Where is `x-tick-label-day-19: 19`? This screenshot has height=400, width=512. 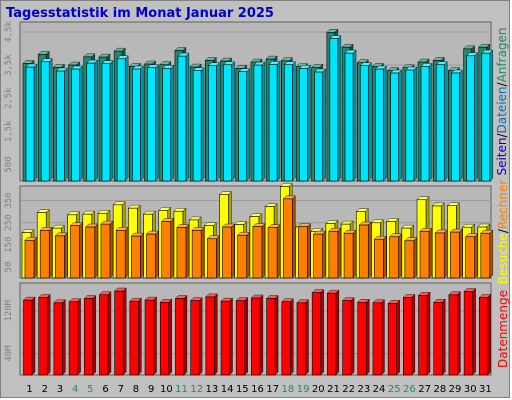 x-tick-label-day-19: 19 is located at coordinates (303, 389).